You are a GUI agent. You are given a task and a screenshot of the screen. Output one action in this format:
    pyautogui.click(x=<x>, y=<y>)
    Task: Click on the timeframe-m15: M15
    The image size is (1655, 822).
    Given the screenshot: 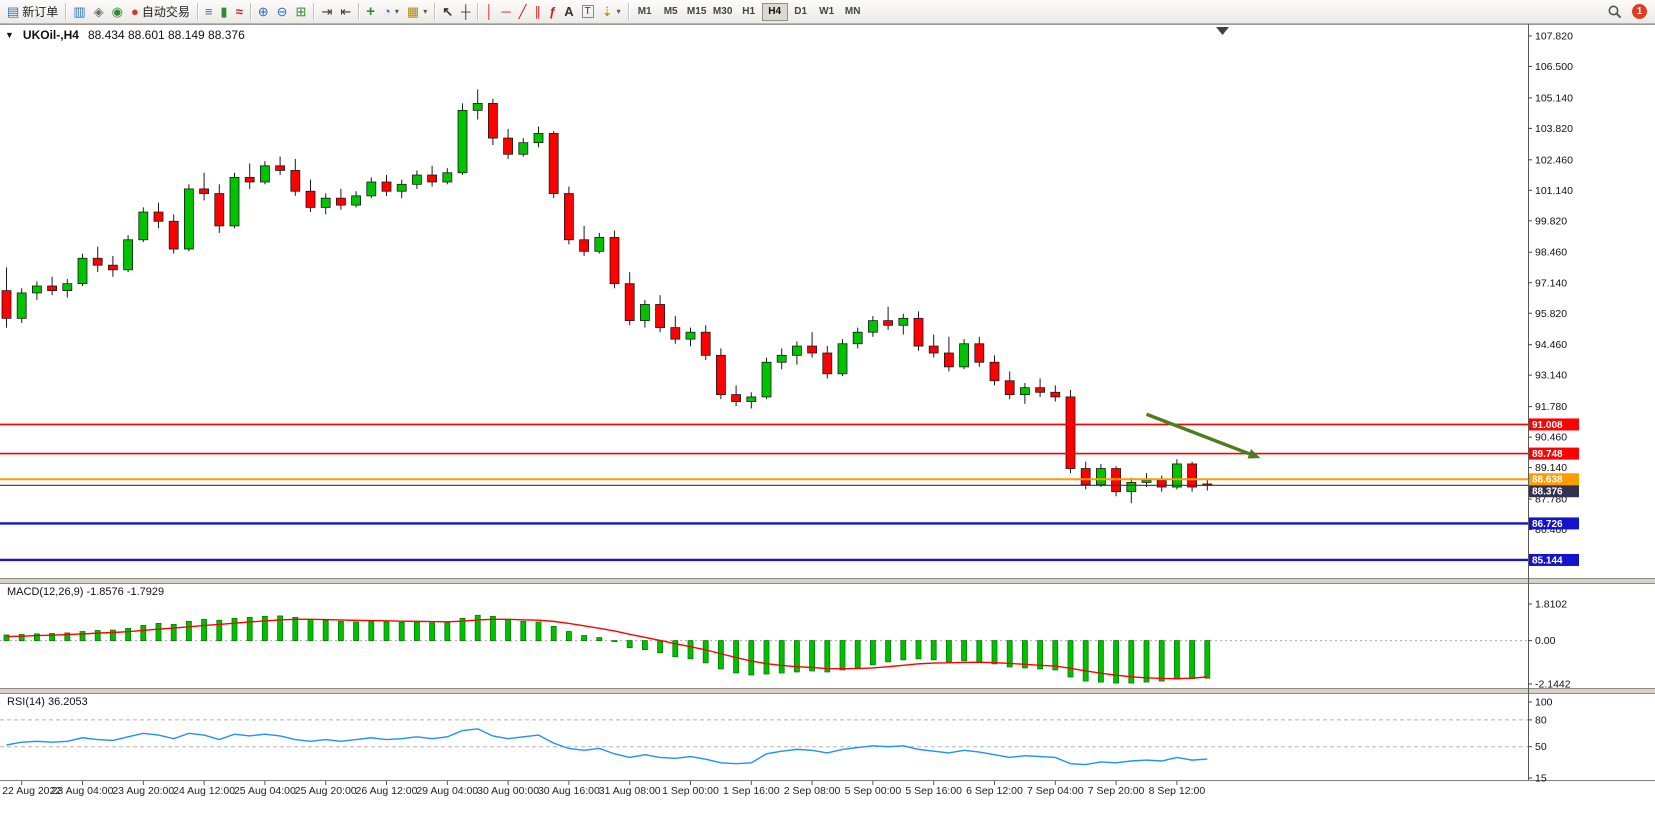 What is the action you would take?
    pyautogui.click(x=697, y=12)
    